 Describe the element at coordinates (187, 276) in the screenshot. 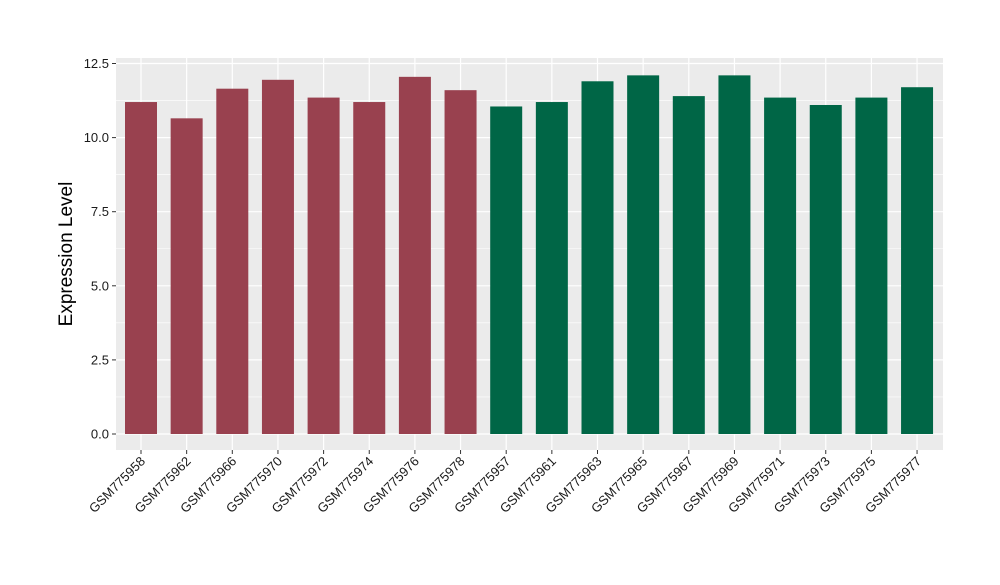

I see `bar-GSM775962` at that location.